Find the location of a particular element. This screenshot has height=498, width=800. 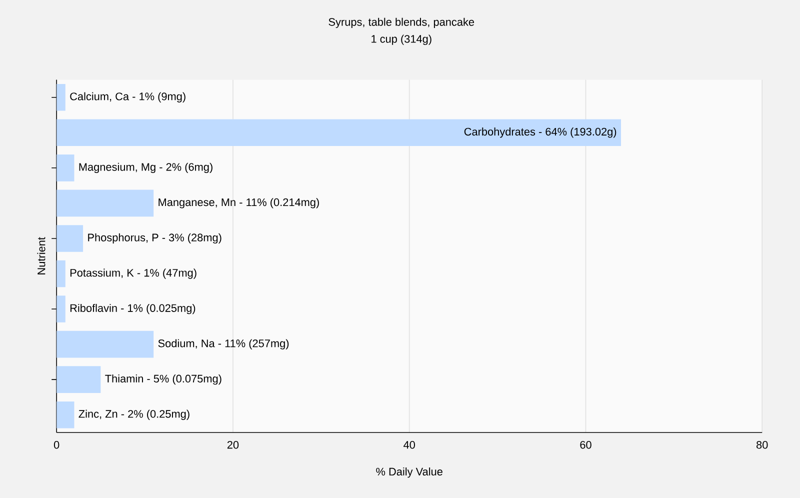

y-tick-label: Sodium, Na - 11% (257mg) is located at coordinates (223, 344).